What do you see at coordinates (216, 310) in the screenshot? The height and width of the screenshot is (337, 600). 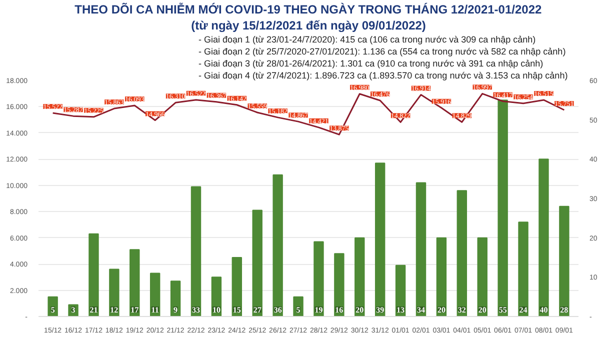 I see `data-label: 10` at bounding box center [216, 310].